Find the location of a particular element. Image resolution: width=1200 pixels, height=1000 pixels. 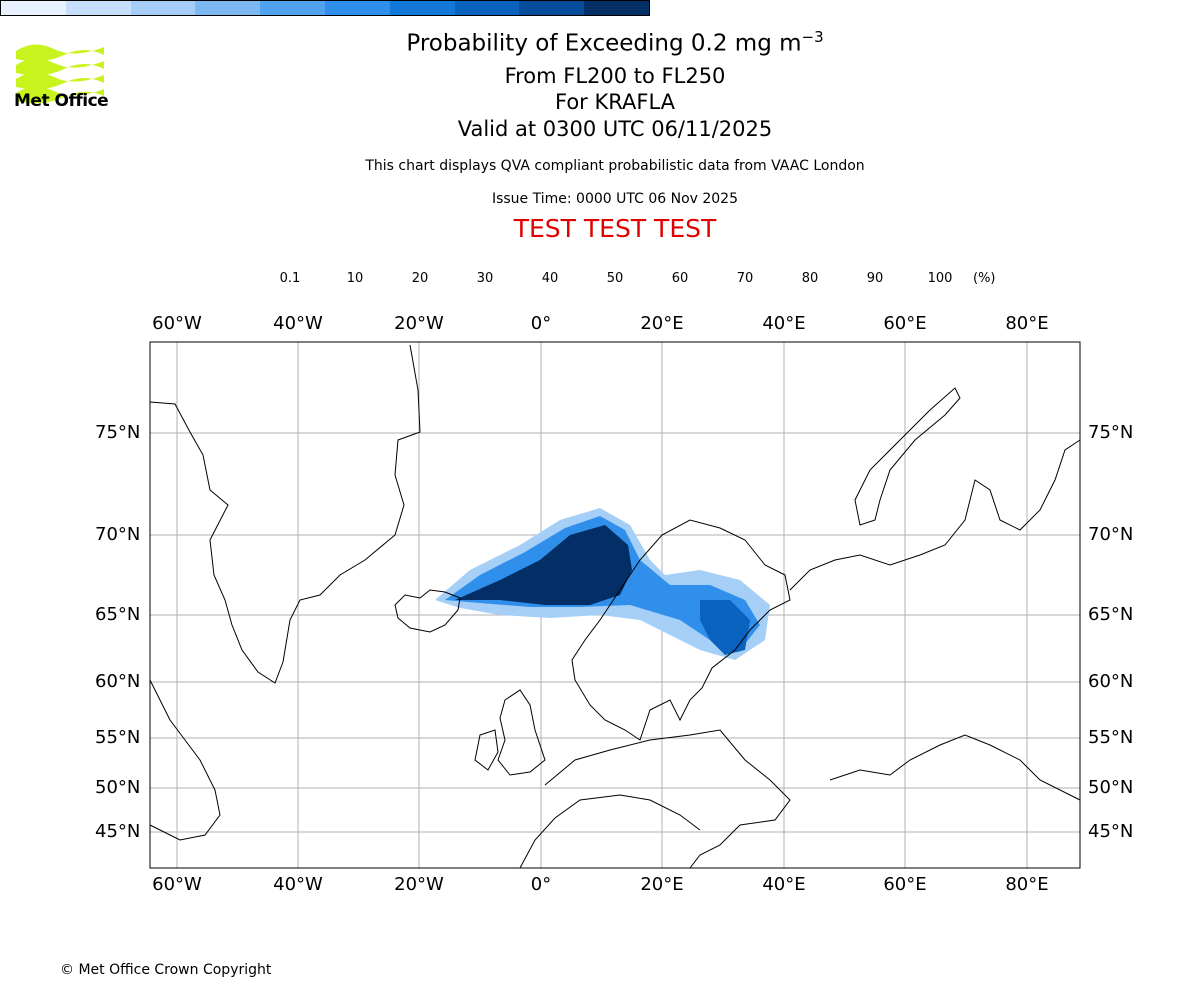

probability-colorbar is located at coordinates (325, 8).